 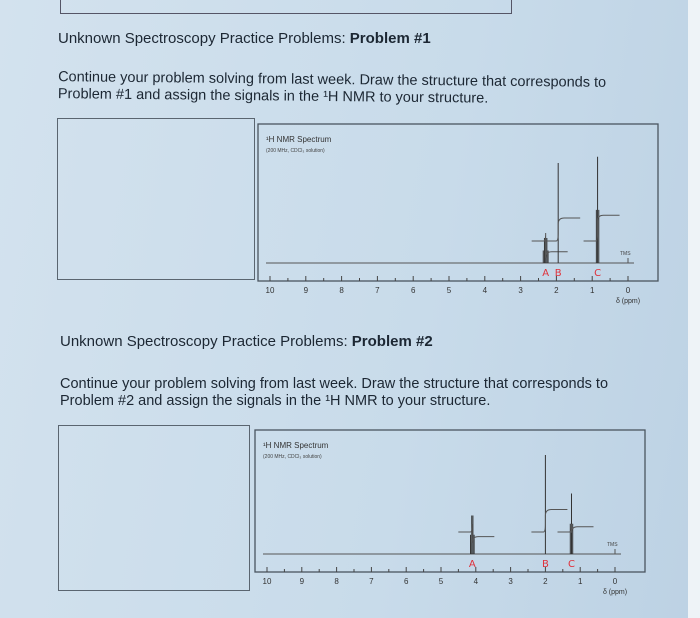 I want to click on problem-1-structure-box, so click(x=156, y=199).